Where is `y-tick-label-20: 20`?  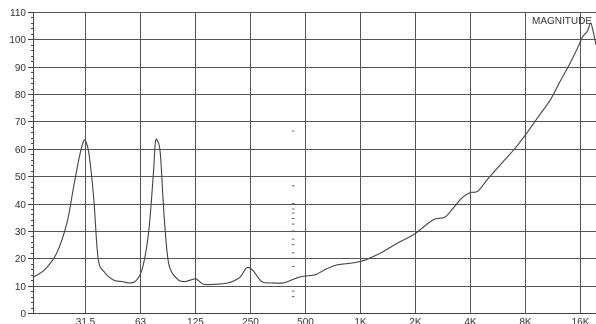 y-tick-label-20: 20 is located at coordinates (21, 259).